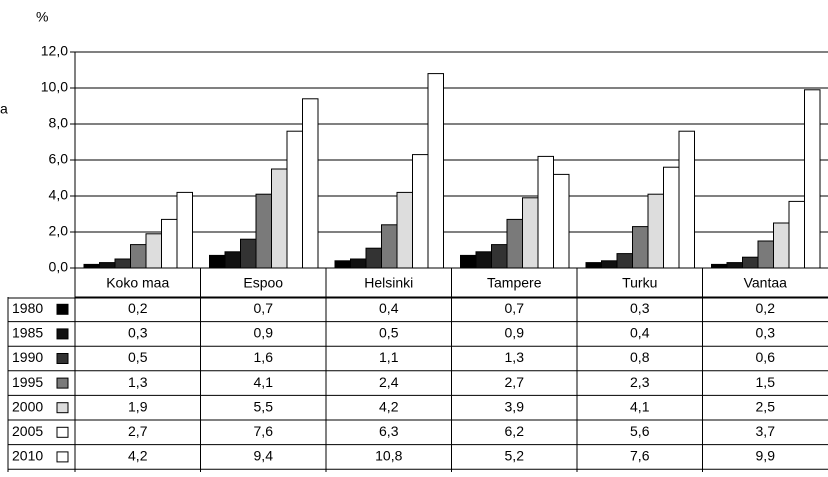  I want to click on data-label: 1,3, so click(515, 357).